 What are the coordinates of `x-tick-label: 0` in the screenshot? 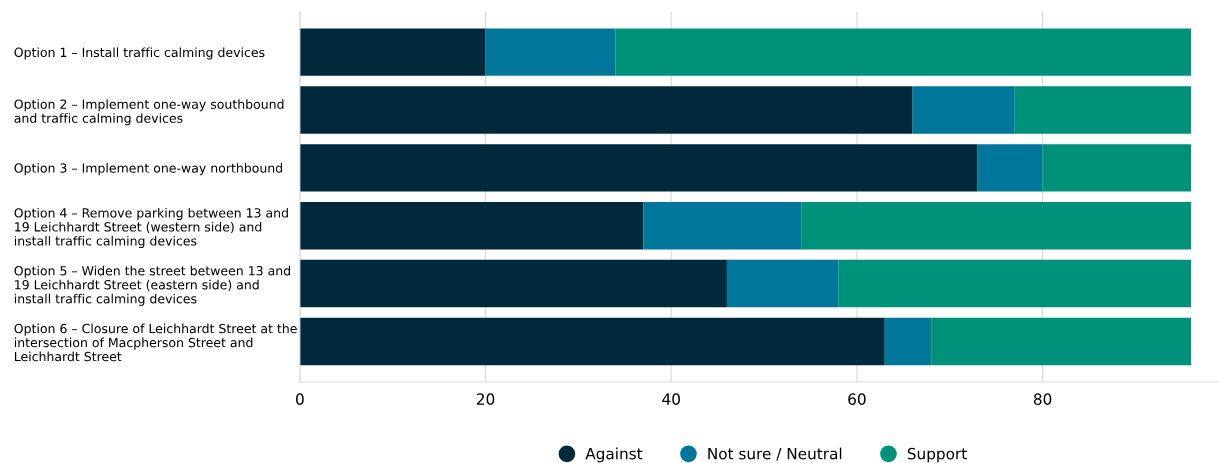 It's located at (300, 399).